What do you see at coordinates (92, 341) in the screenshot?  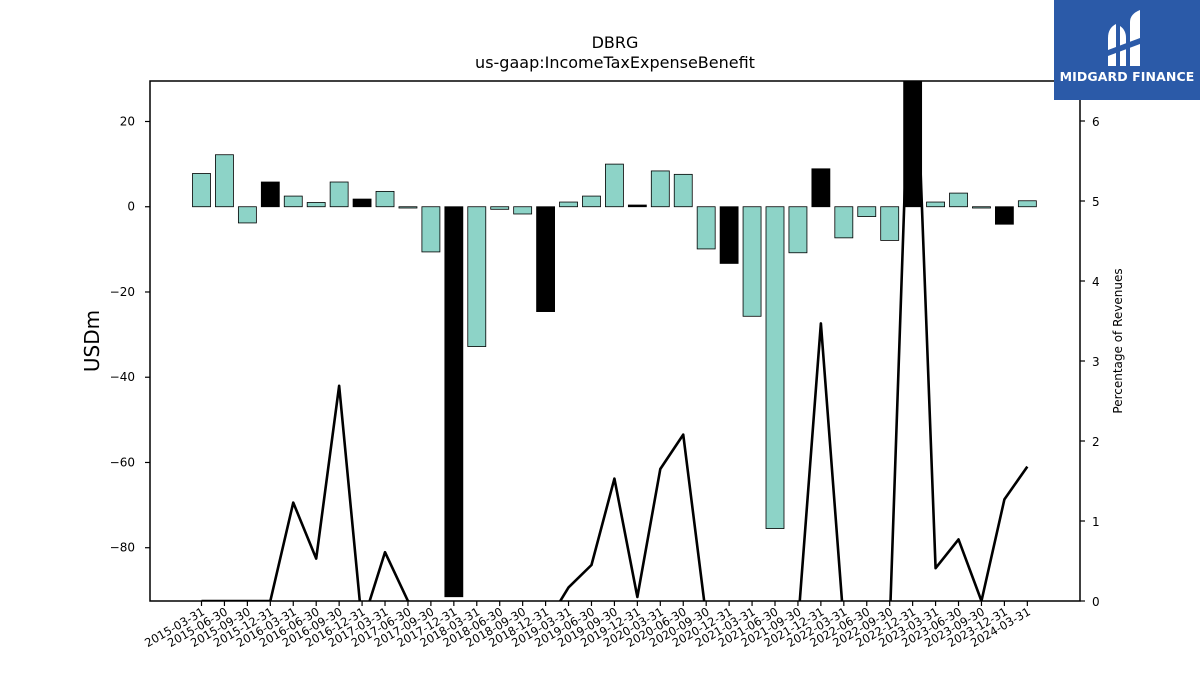 I see `y-axis-label: USDm` at bounding box center [92, 341].